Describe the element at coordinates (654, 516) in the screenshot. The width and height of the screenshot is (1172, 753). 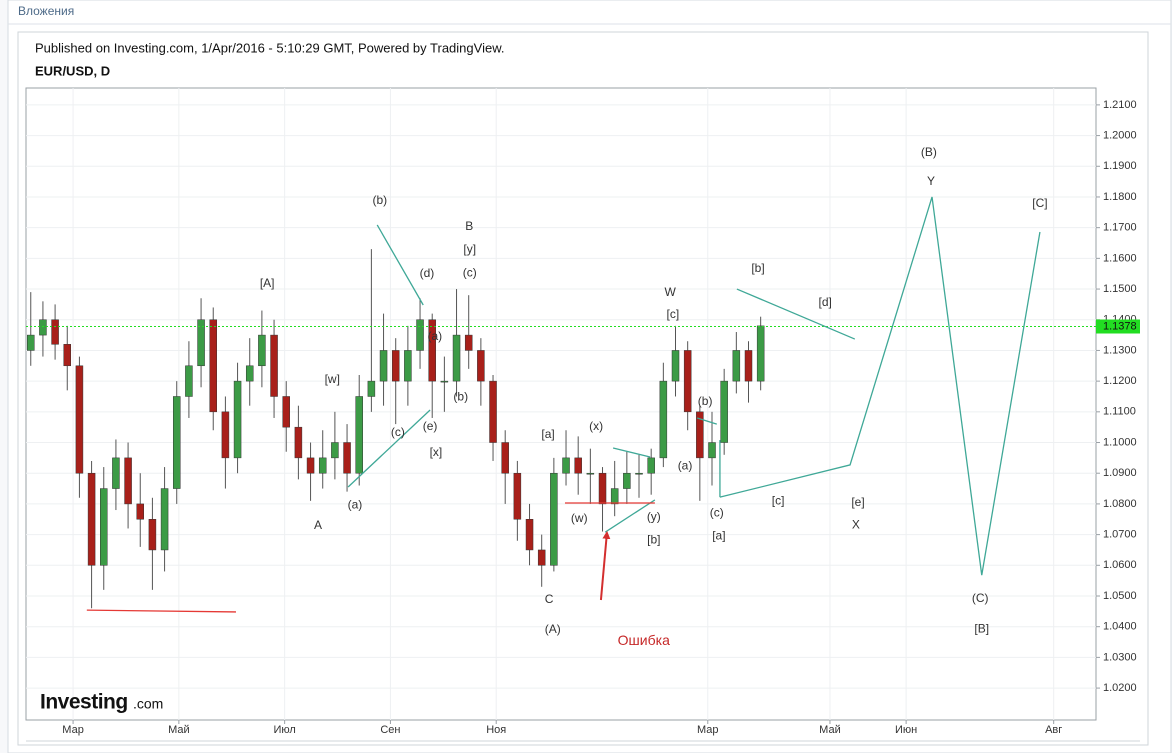
I see `wave-label: (y)` at that location.